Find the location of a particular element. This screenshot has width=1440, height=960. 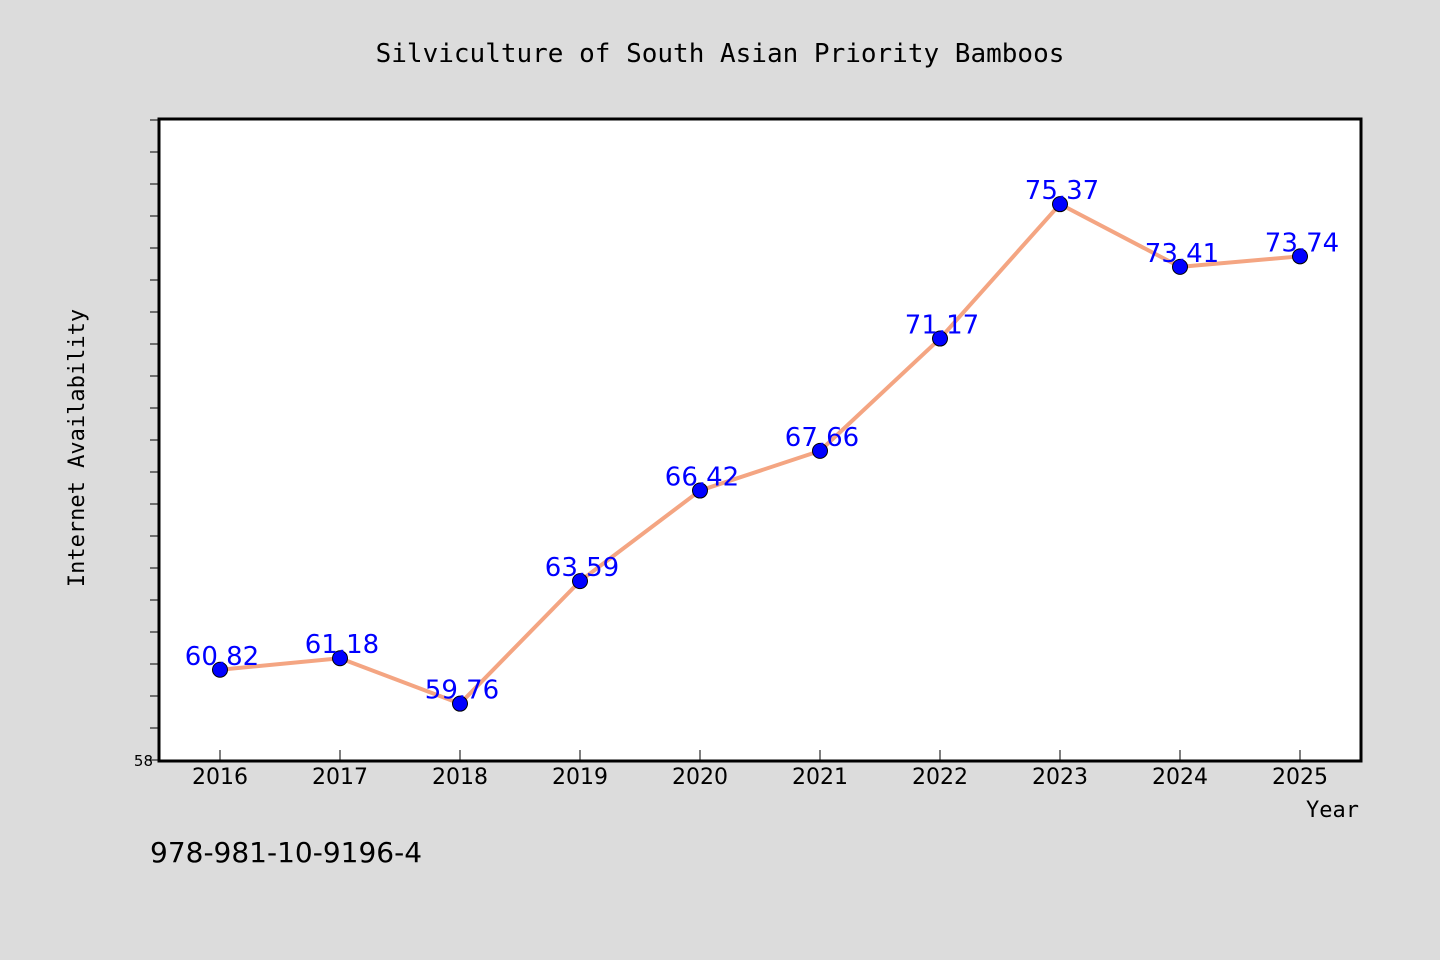

data-label: 61.18 is located at coordinates (342, 645).